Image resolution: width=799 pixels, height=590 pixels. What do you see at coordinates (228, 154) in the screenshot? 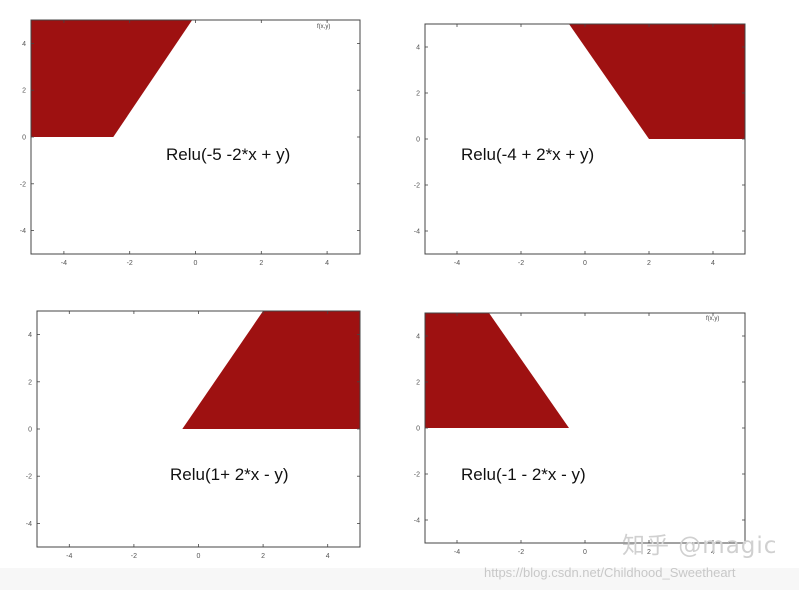
I see `formula-label: Relu(-5 -2*x + y)` at bounding box center [228, 154].